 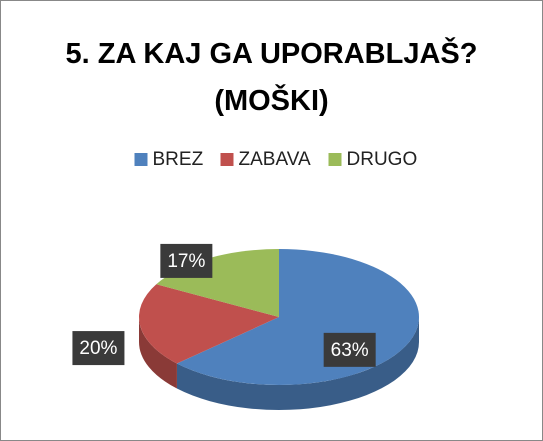 I want to click on legend-label: ZABAVA, so click(x=275, y=159).